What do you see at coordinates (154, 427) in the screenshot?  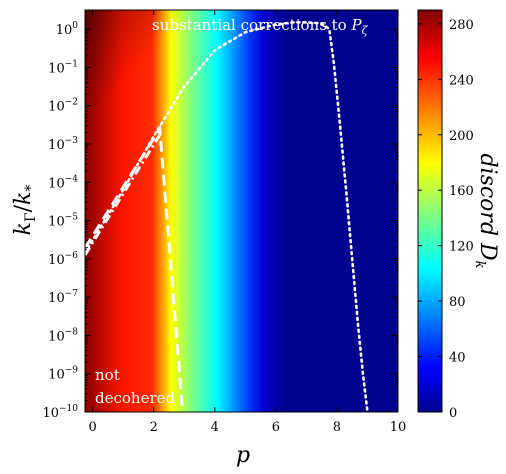 I see `x-tick-label: 2` at bounding box center [154, 427].